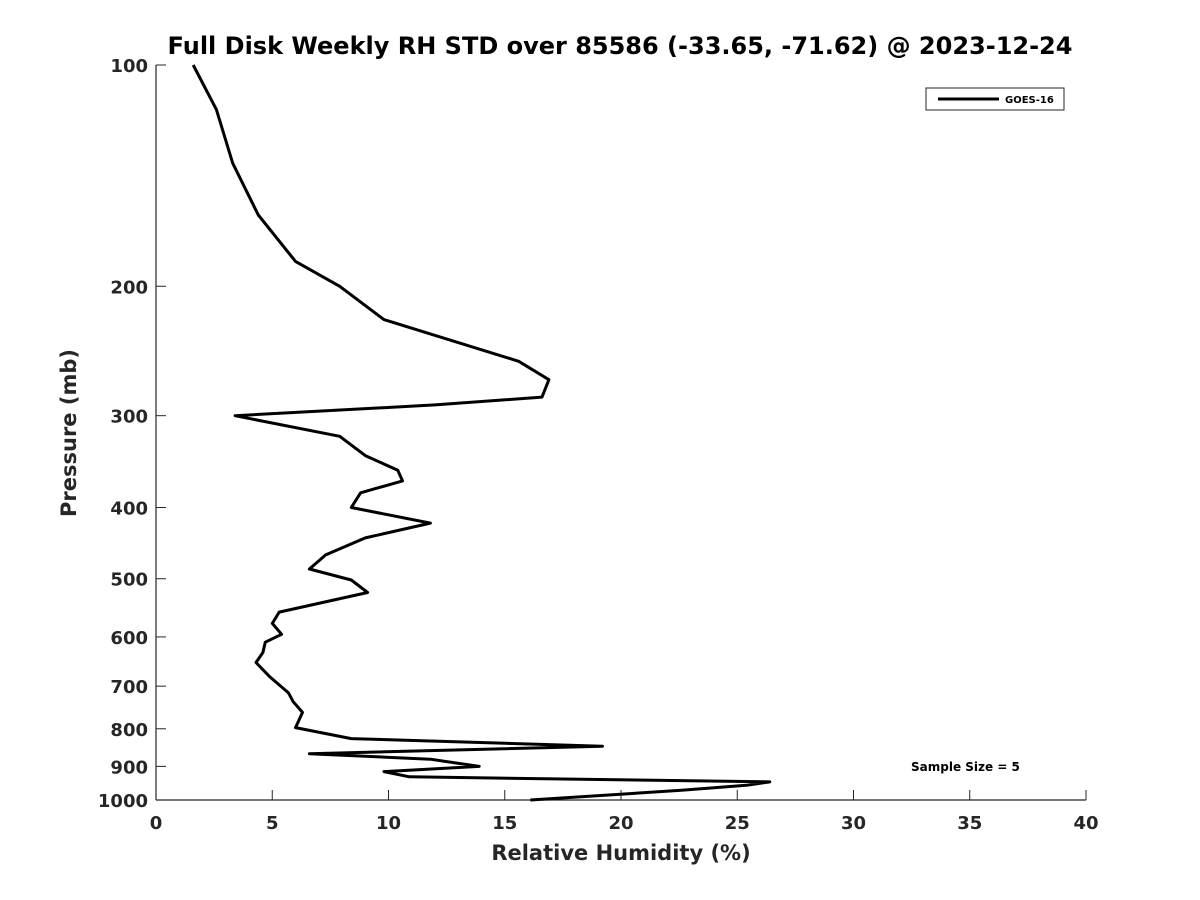 The image size is (1200, 900). What do you see at coordinates (504, 823) in the screenshot?
I see `x-tick-label: 15` at bounding box center [504, 823].